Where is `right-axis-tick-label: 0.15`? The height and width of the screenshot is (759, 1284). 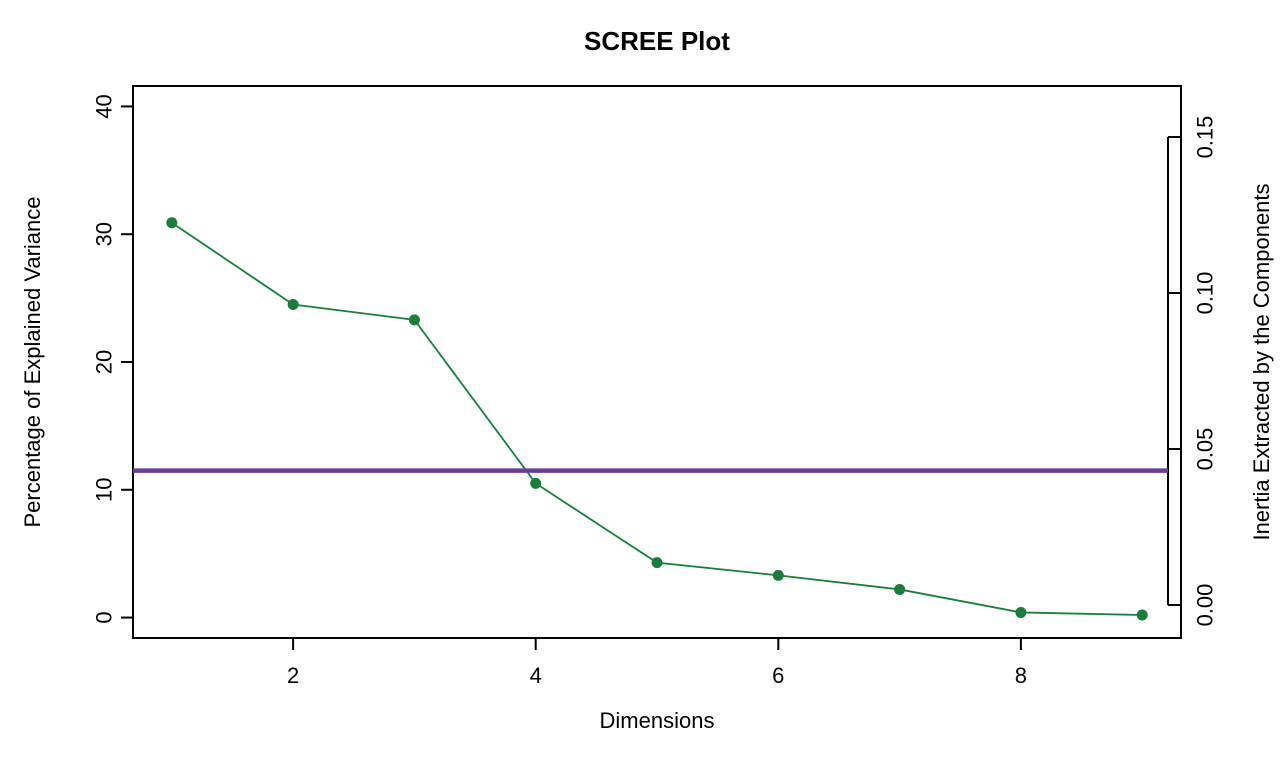
right-axis-tick-label: 0.15 is located at coordinates (1205, 137).